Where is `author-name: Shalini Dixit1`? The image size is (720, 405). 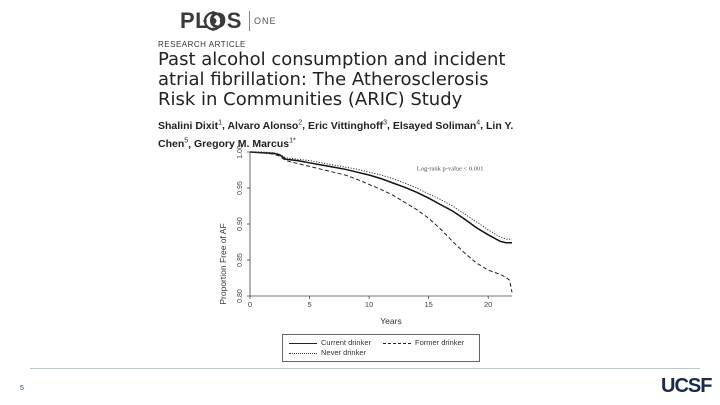 author-name: Shalini Dixit1 is located at coordinates (190, 125).